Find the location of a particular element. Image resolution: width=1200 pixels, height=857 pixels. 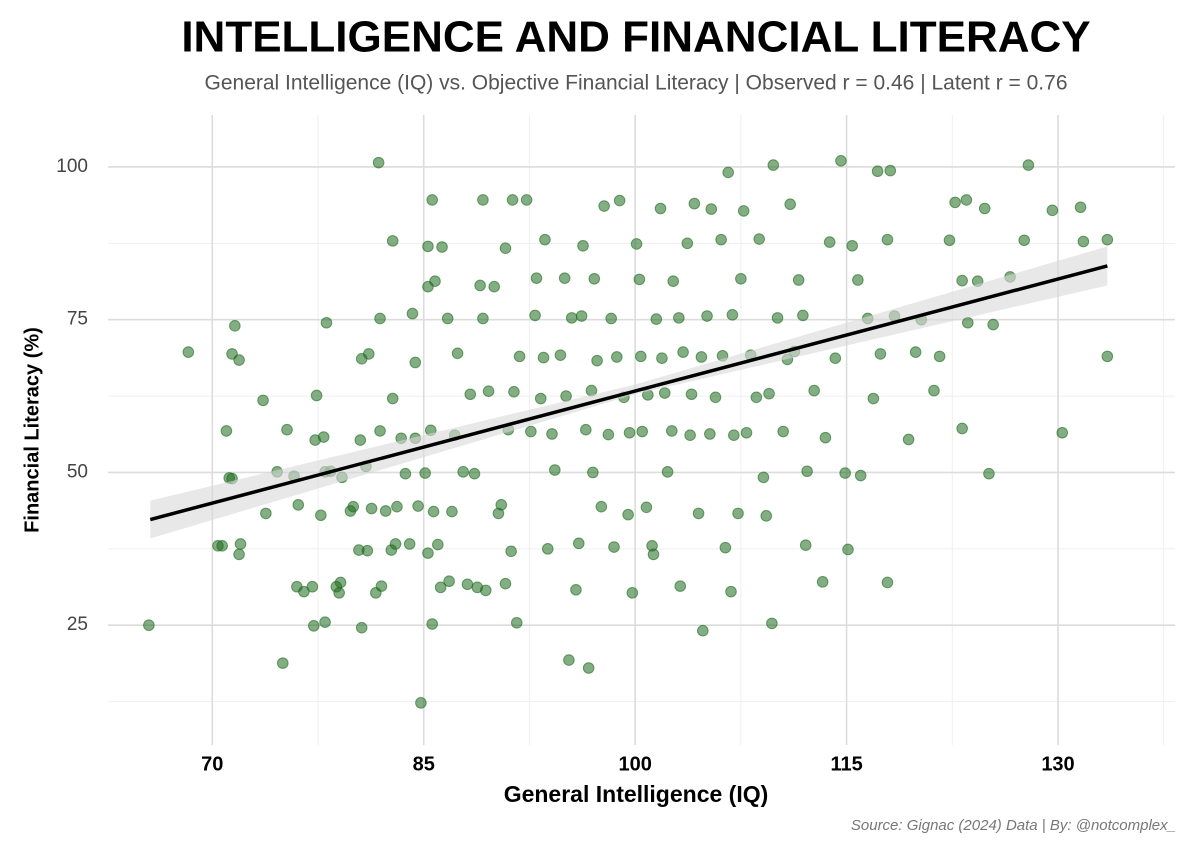

y-tick-label: 75 is located at coordinates (77, 319).